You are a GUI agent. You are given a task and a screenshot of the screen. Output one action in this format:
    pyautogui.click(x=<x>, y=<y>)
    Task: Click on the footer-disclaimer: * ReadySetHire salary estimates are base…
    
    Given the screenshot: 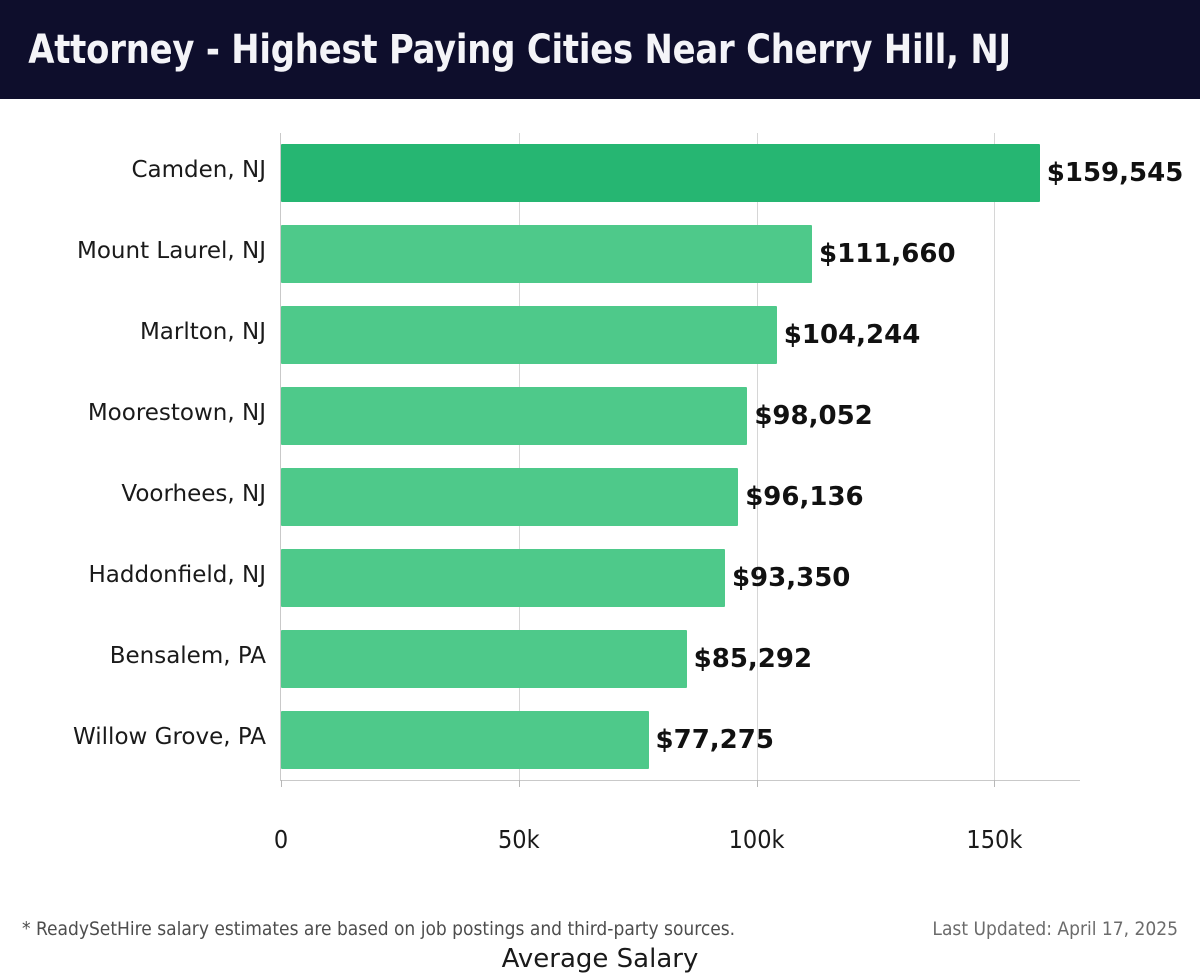 What is the action you would take?
    pyautogui.click(x=379, y=929)
    